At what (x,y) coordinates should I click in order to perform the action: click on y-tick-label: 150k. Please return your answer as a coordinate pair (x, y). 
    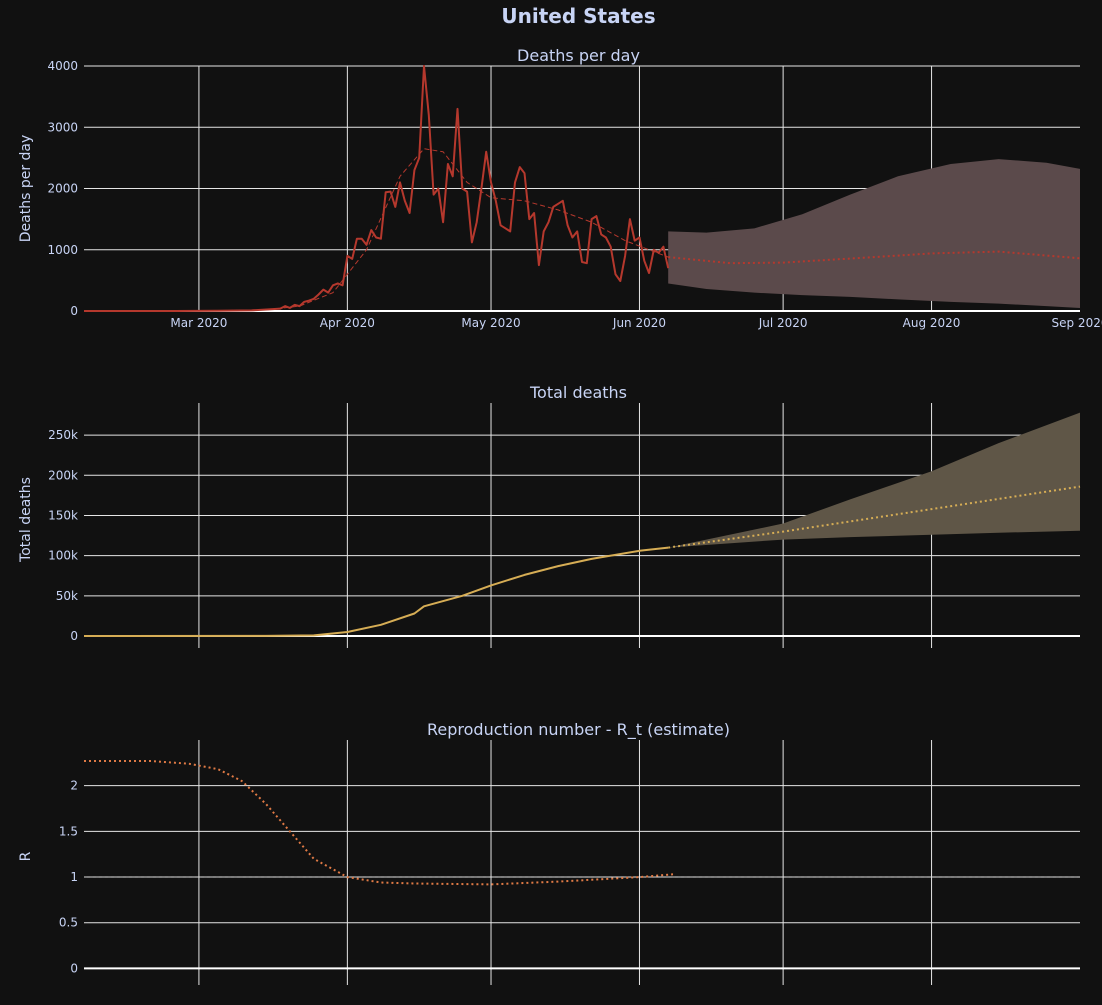
    Looking at the image, I should click on (63, 515).